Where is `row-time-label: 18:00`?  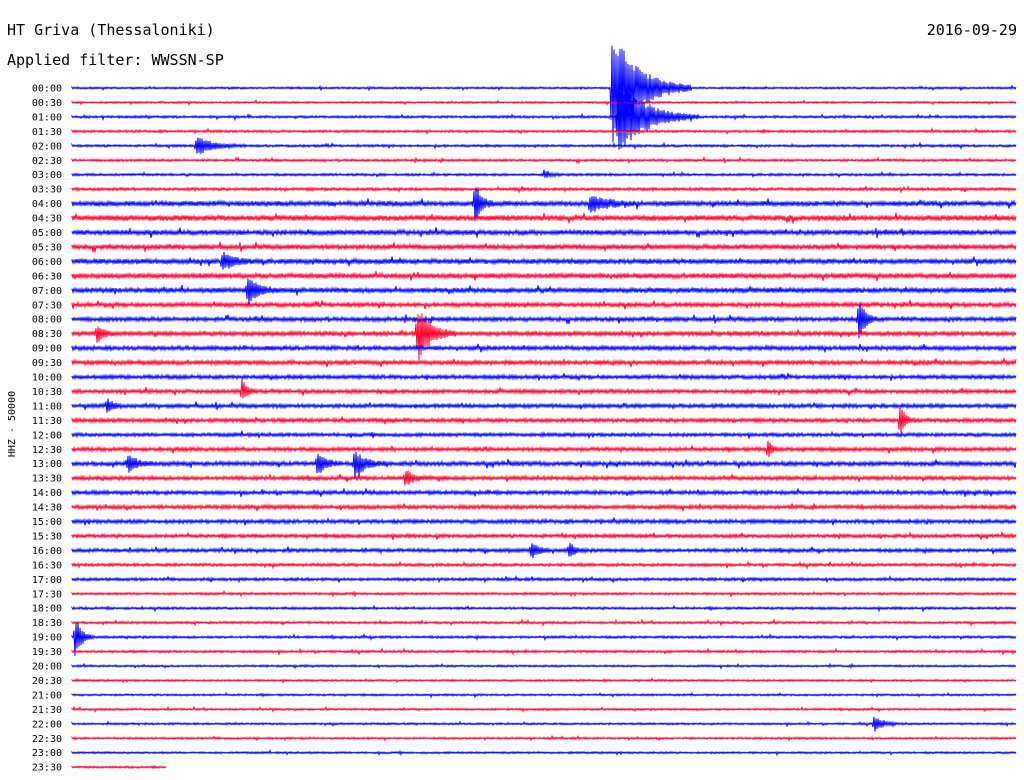
row-time-label: 18:00 is located at coordinates (47, 609).